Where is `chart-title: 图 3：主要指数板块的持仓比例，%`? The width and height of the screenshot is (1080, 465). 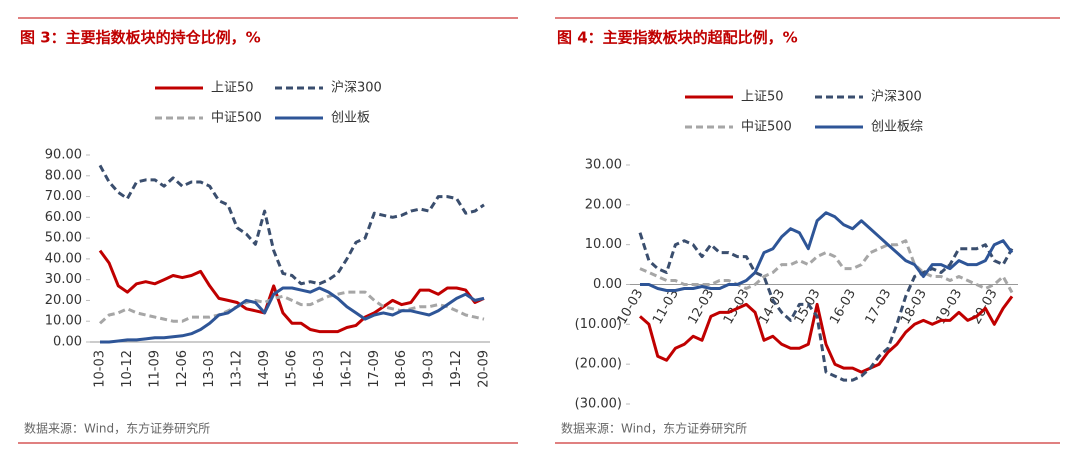
chart-title: 图 3：主要指数板块的持仓比例，% is located at coordinates (140, 38).